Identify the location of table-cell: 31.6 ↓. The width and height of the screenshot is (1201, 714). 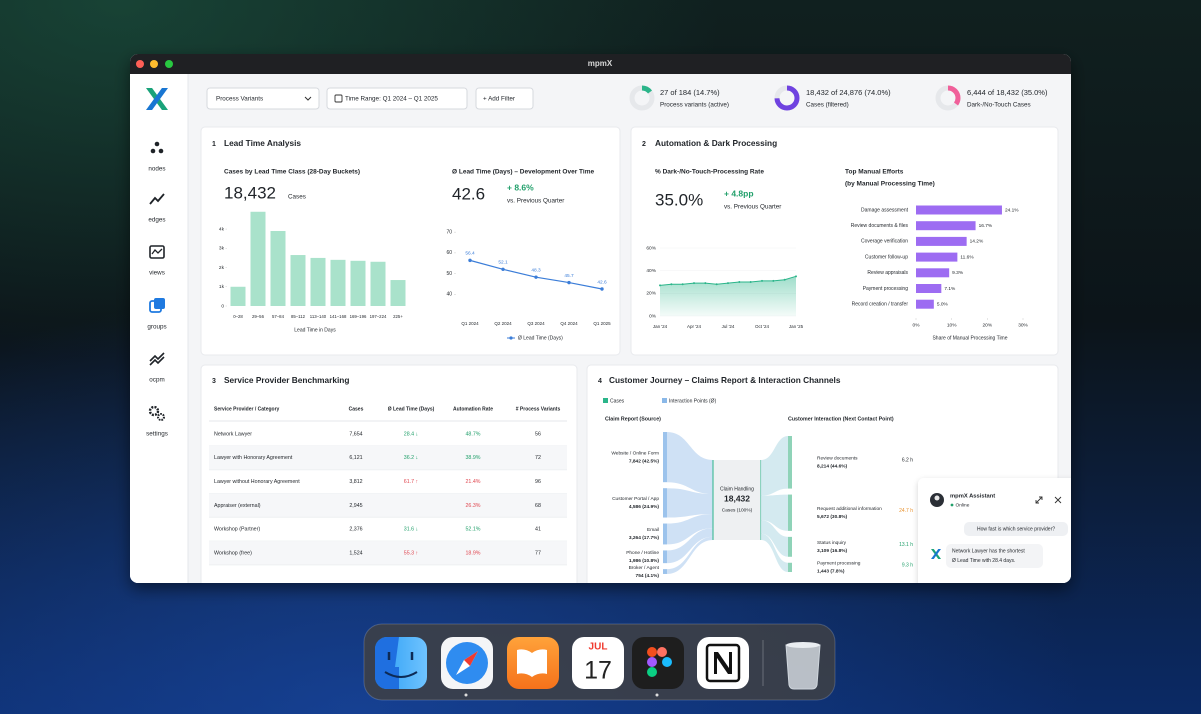
(411, 530).